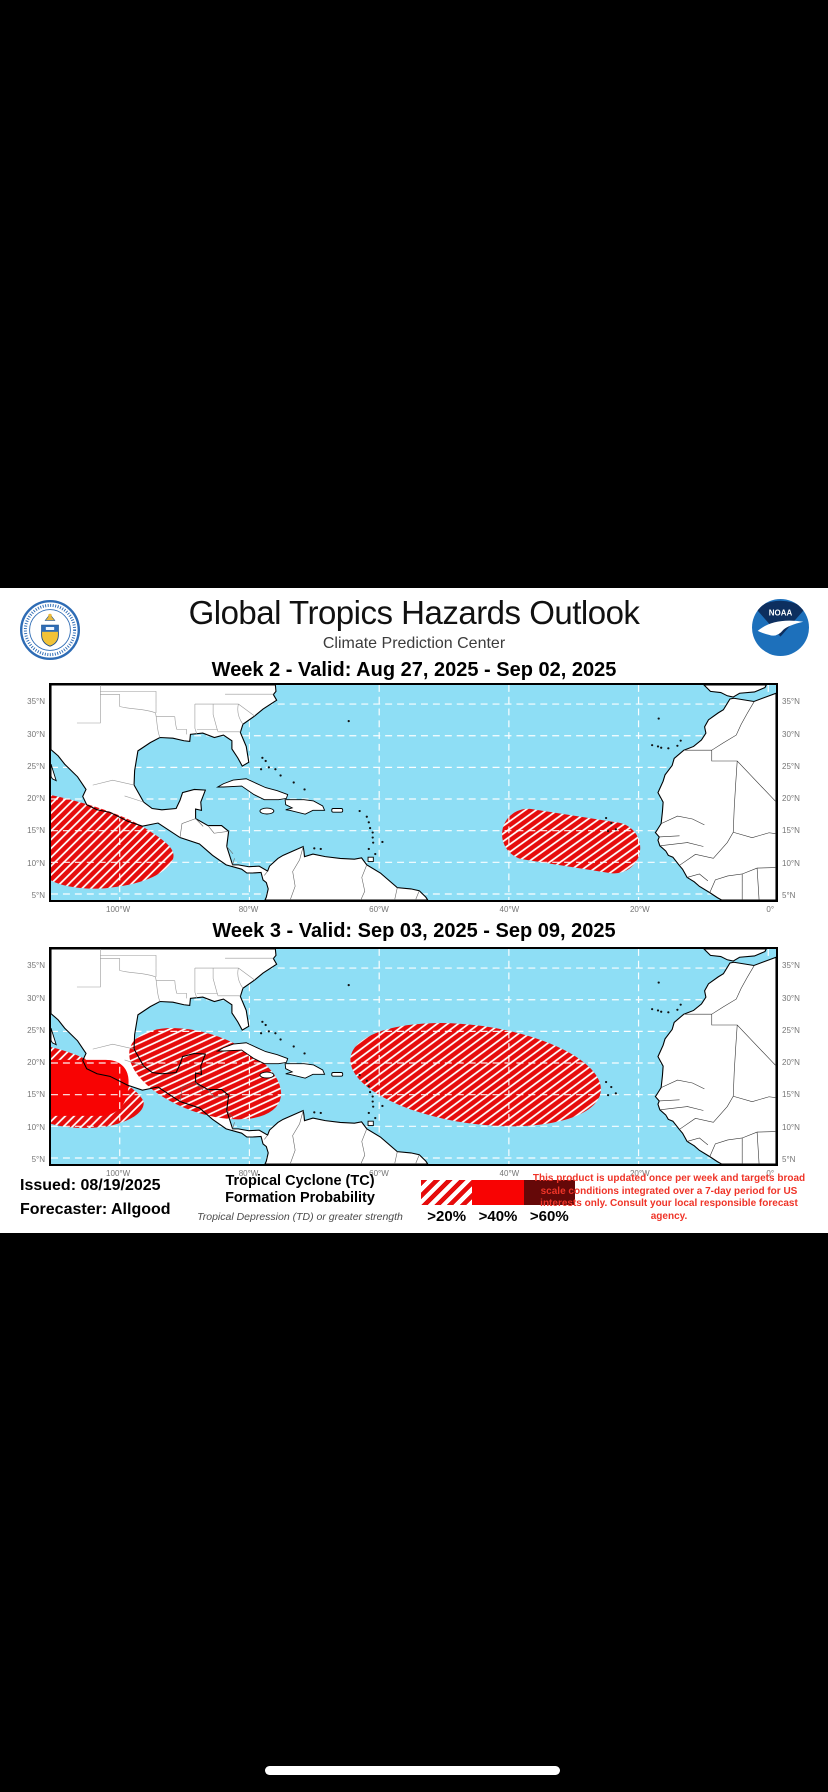 The image size is (828, 1792). Describe the element at coordinates (112, 841) in the screenshot. I see `week2-hazard-epac-20pct` at that location.